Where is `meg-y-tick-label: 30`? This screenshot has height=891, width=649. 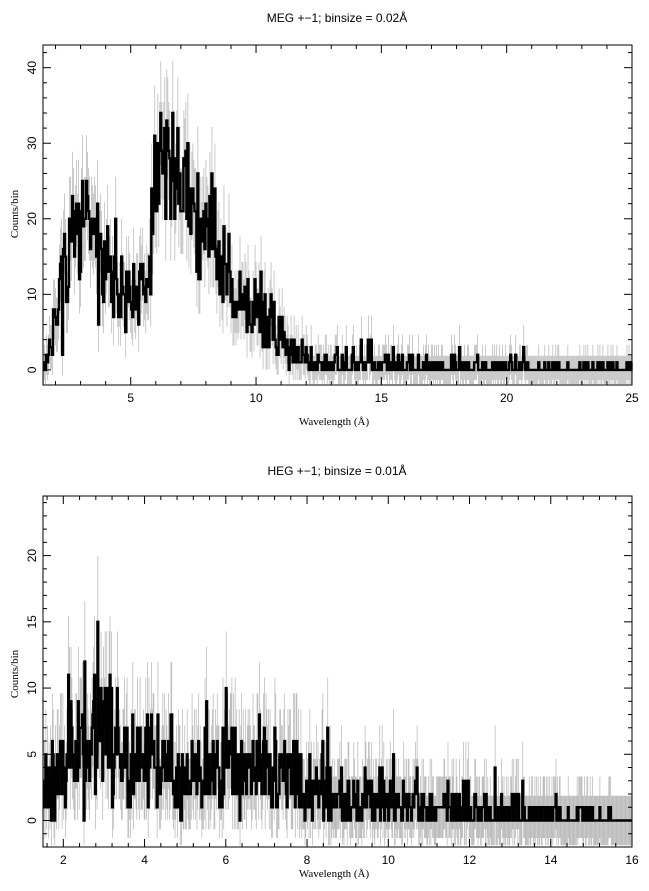
meg-y-tick-label: 30 is located at coordinates (32, 143).